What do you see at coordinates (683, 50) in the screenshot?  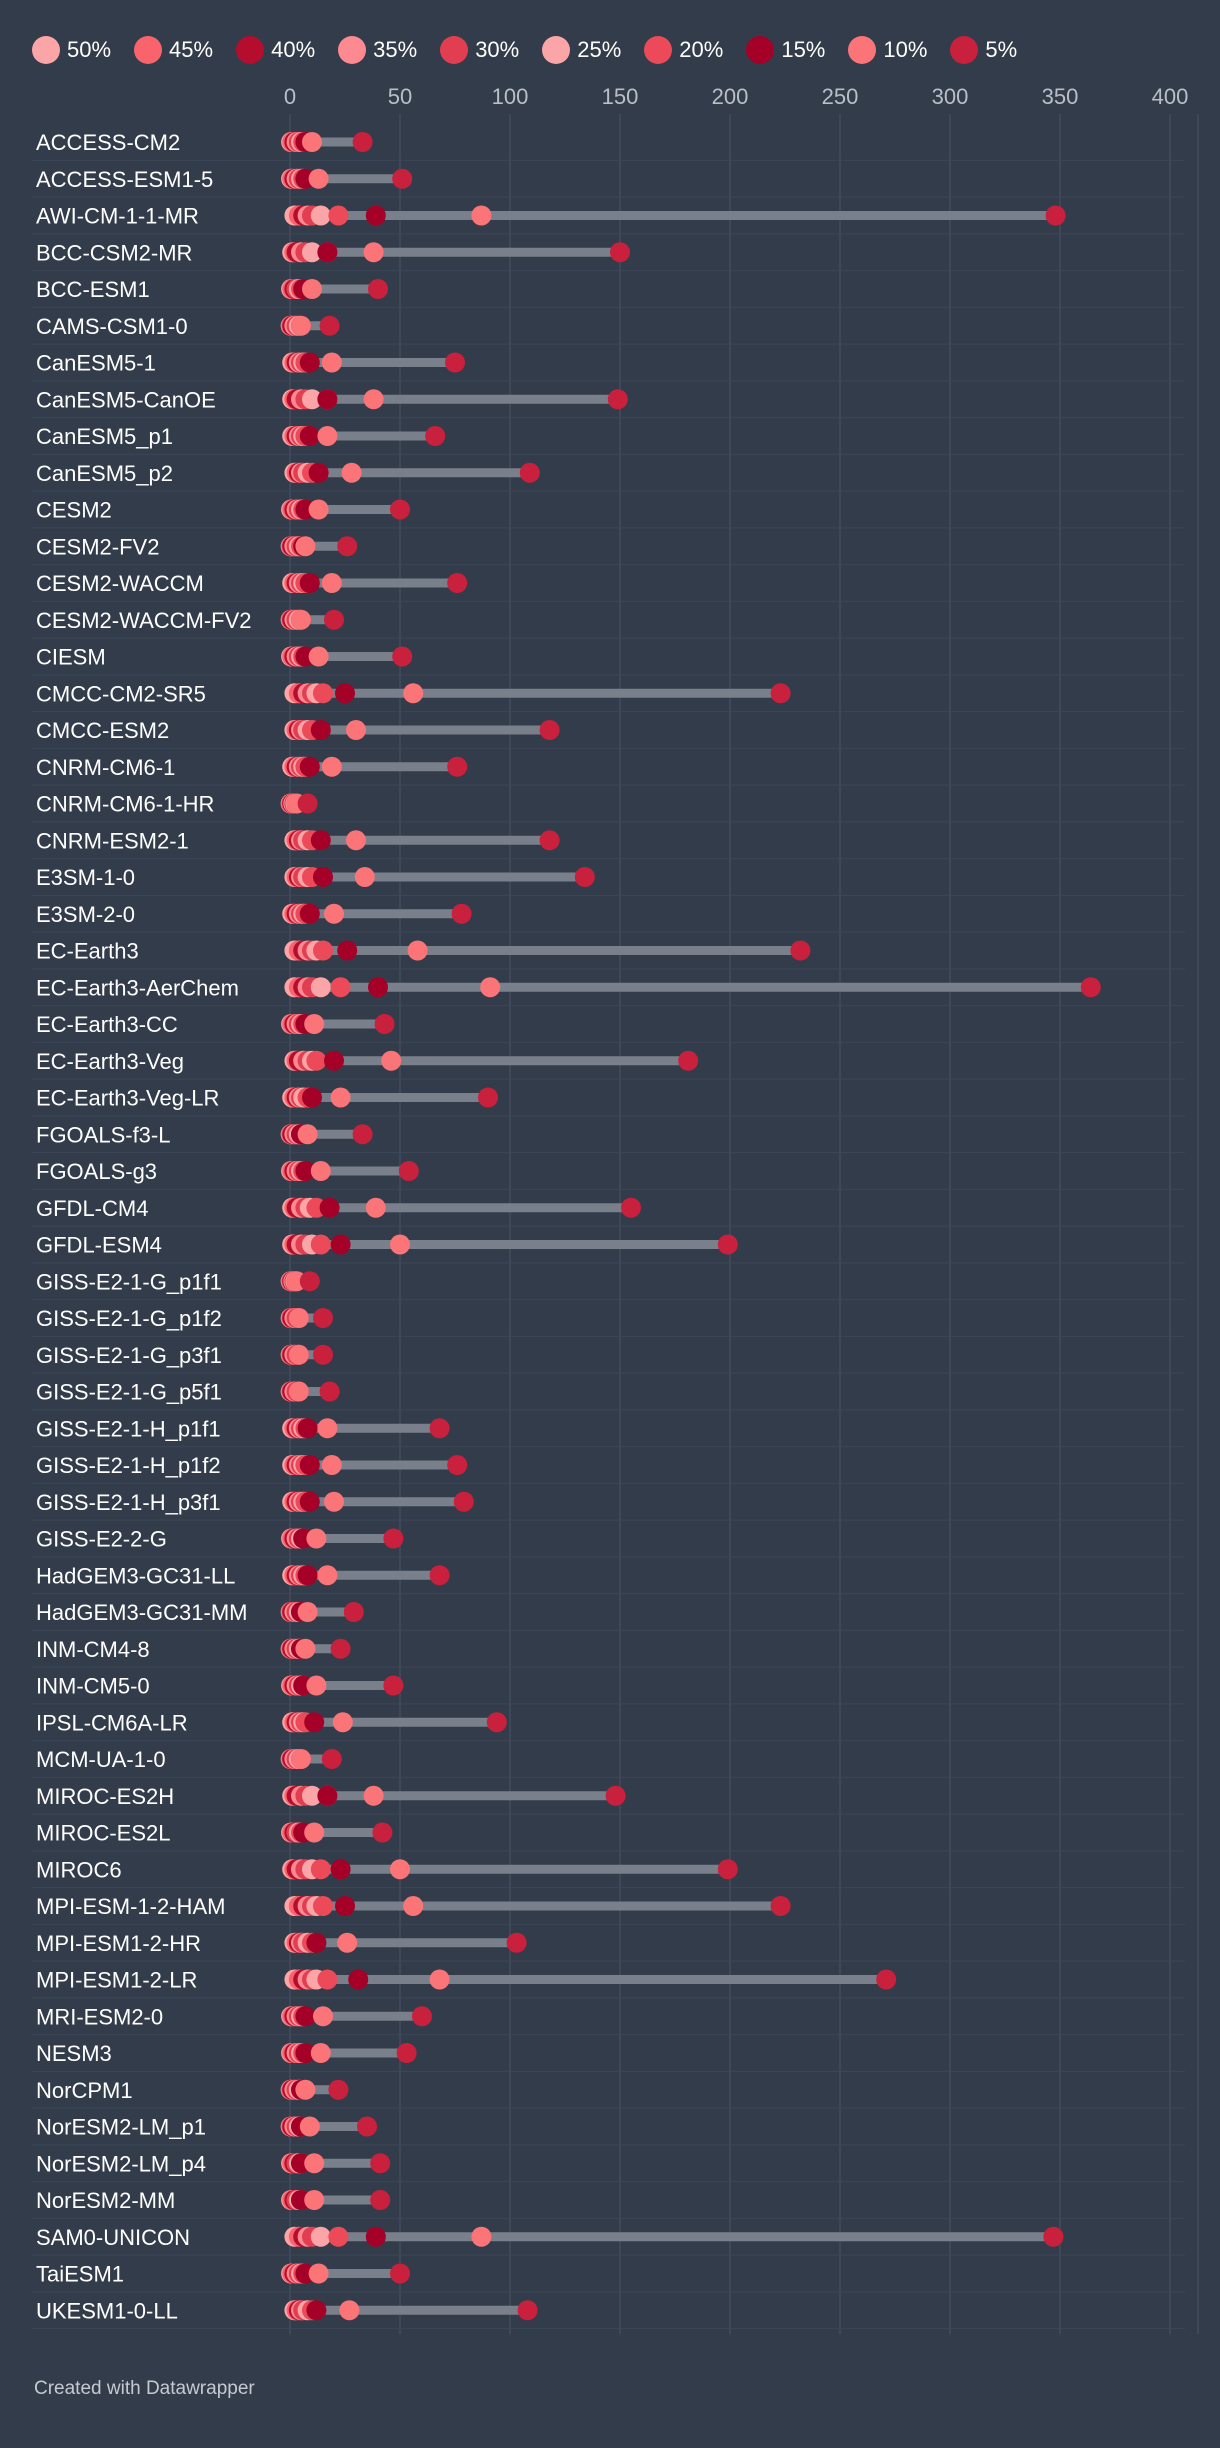 I see `legend-item: 20%` at bounding box center [683, 50].